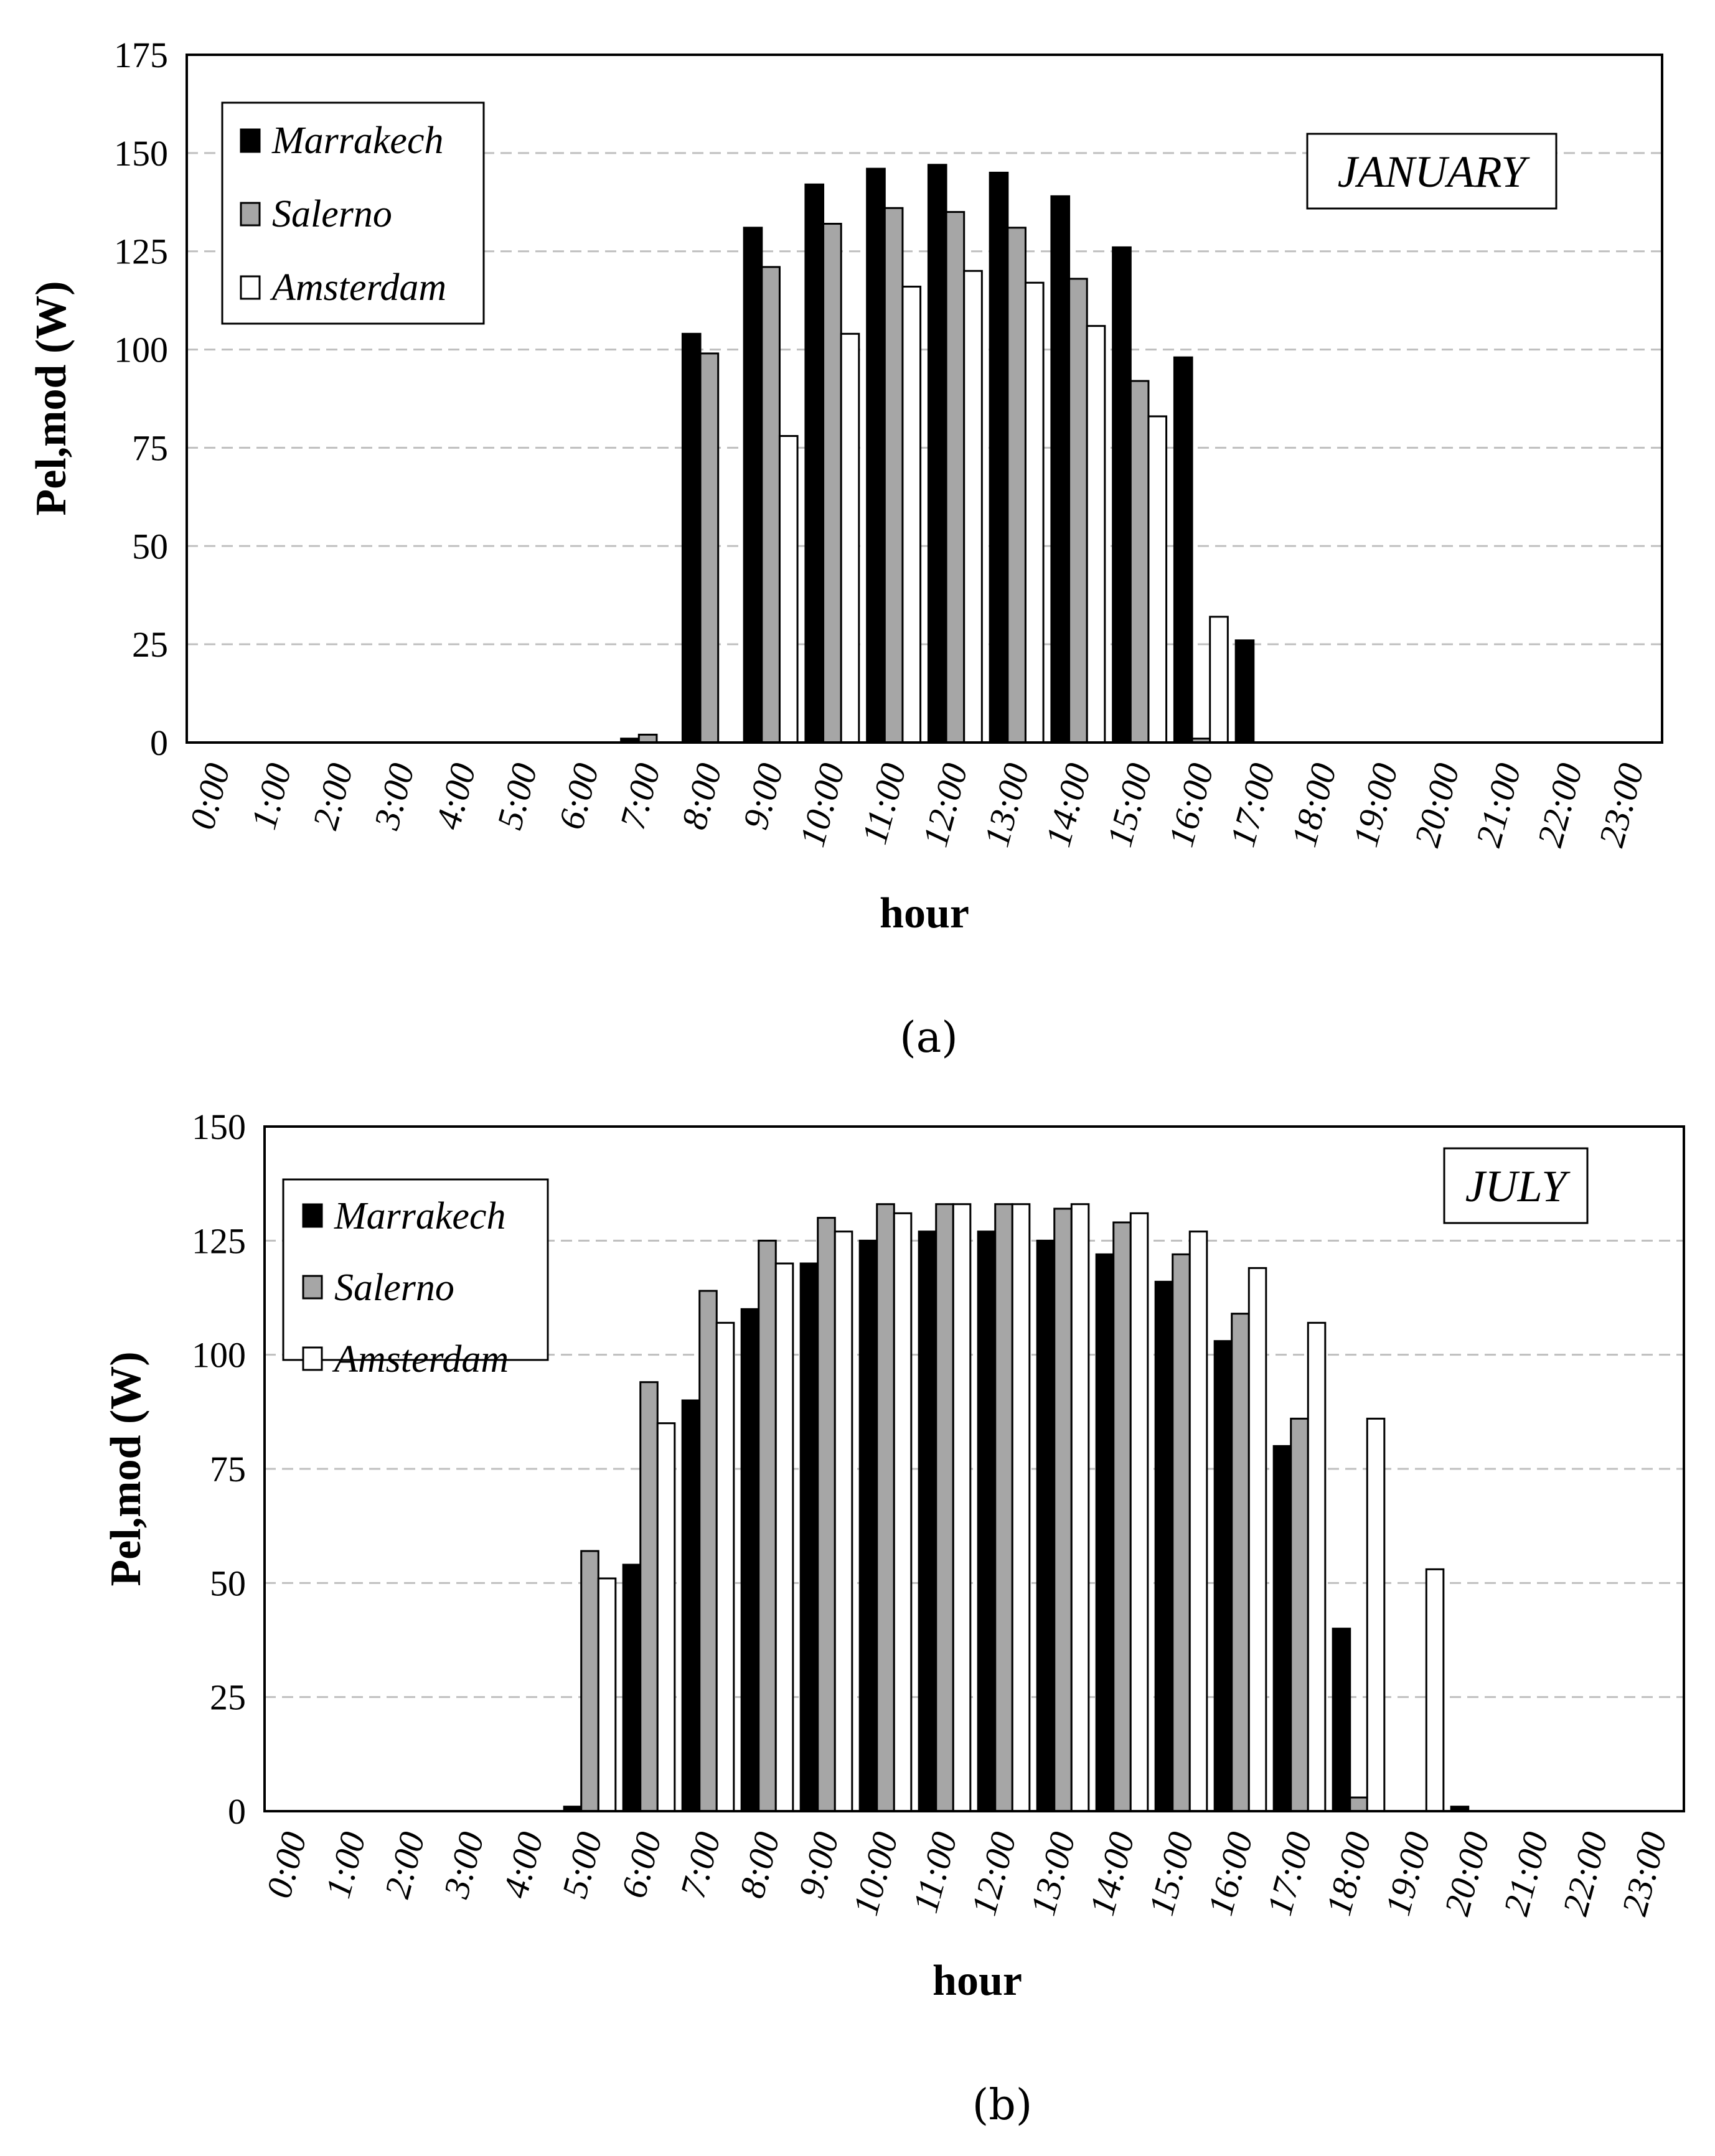  I want to click on month-annotation-box, so click(1516, 1186).